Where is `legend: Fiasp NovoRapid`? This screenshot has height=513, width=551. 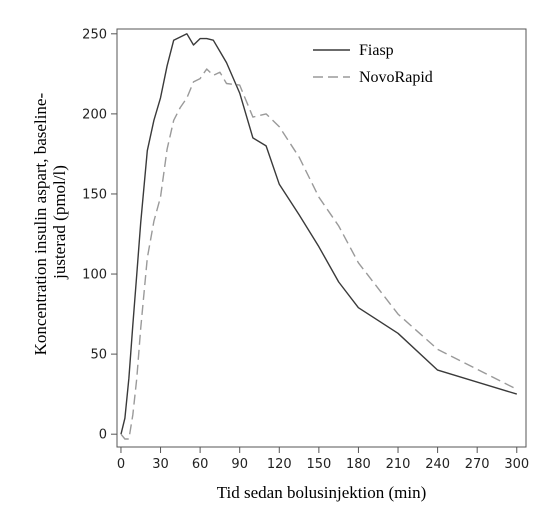
legend: Fiasp NovoRapid is located at coordinates (373, 64).